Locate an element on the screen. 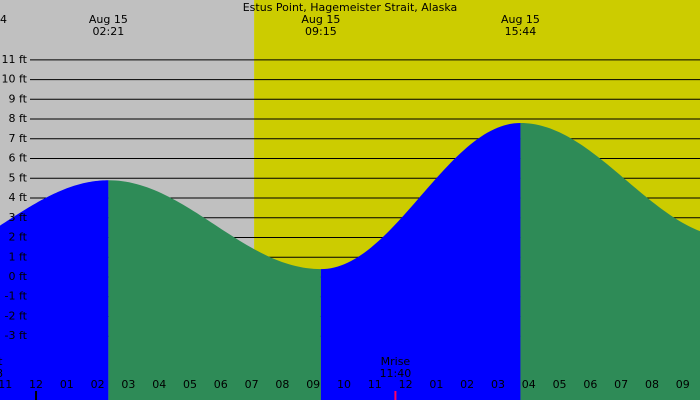 Image resolution: width=700 pixels, height=400 pixels. moonrise-label: Mrise is located at coordinates (396, 361).